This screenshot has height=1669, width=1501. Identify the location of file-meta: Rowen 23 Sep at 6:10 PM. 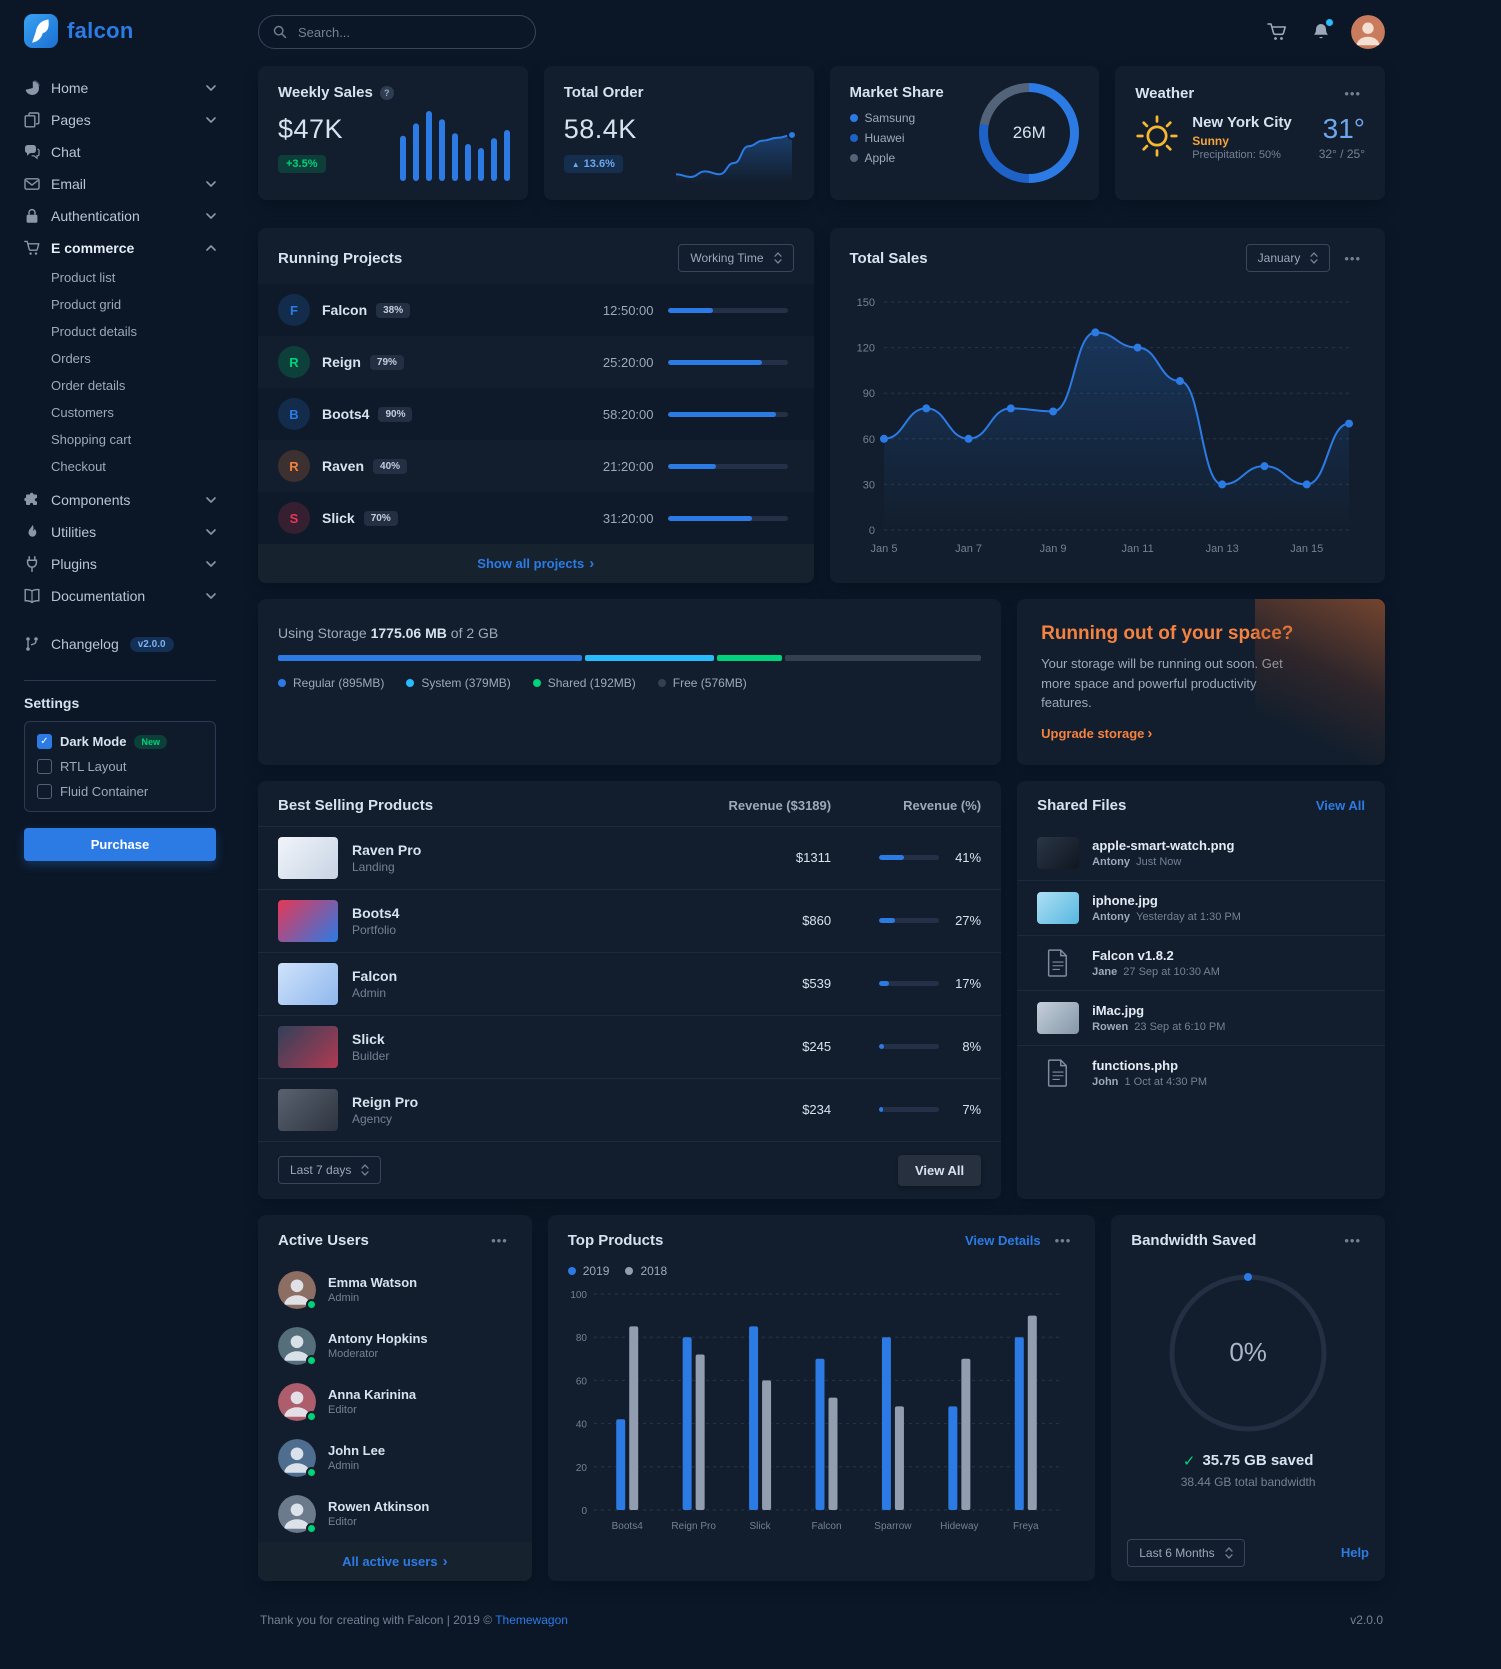
(1159, 1026).